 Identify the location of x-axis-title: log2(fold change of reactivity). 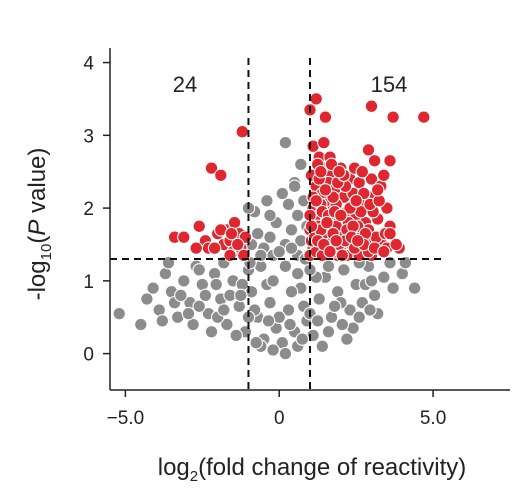
(312, 469).